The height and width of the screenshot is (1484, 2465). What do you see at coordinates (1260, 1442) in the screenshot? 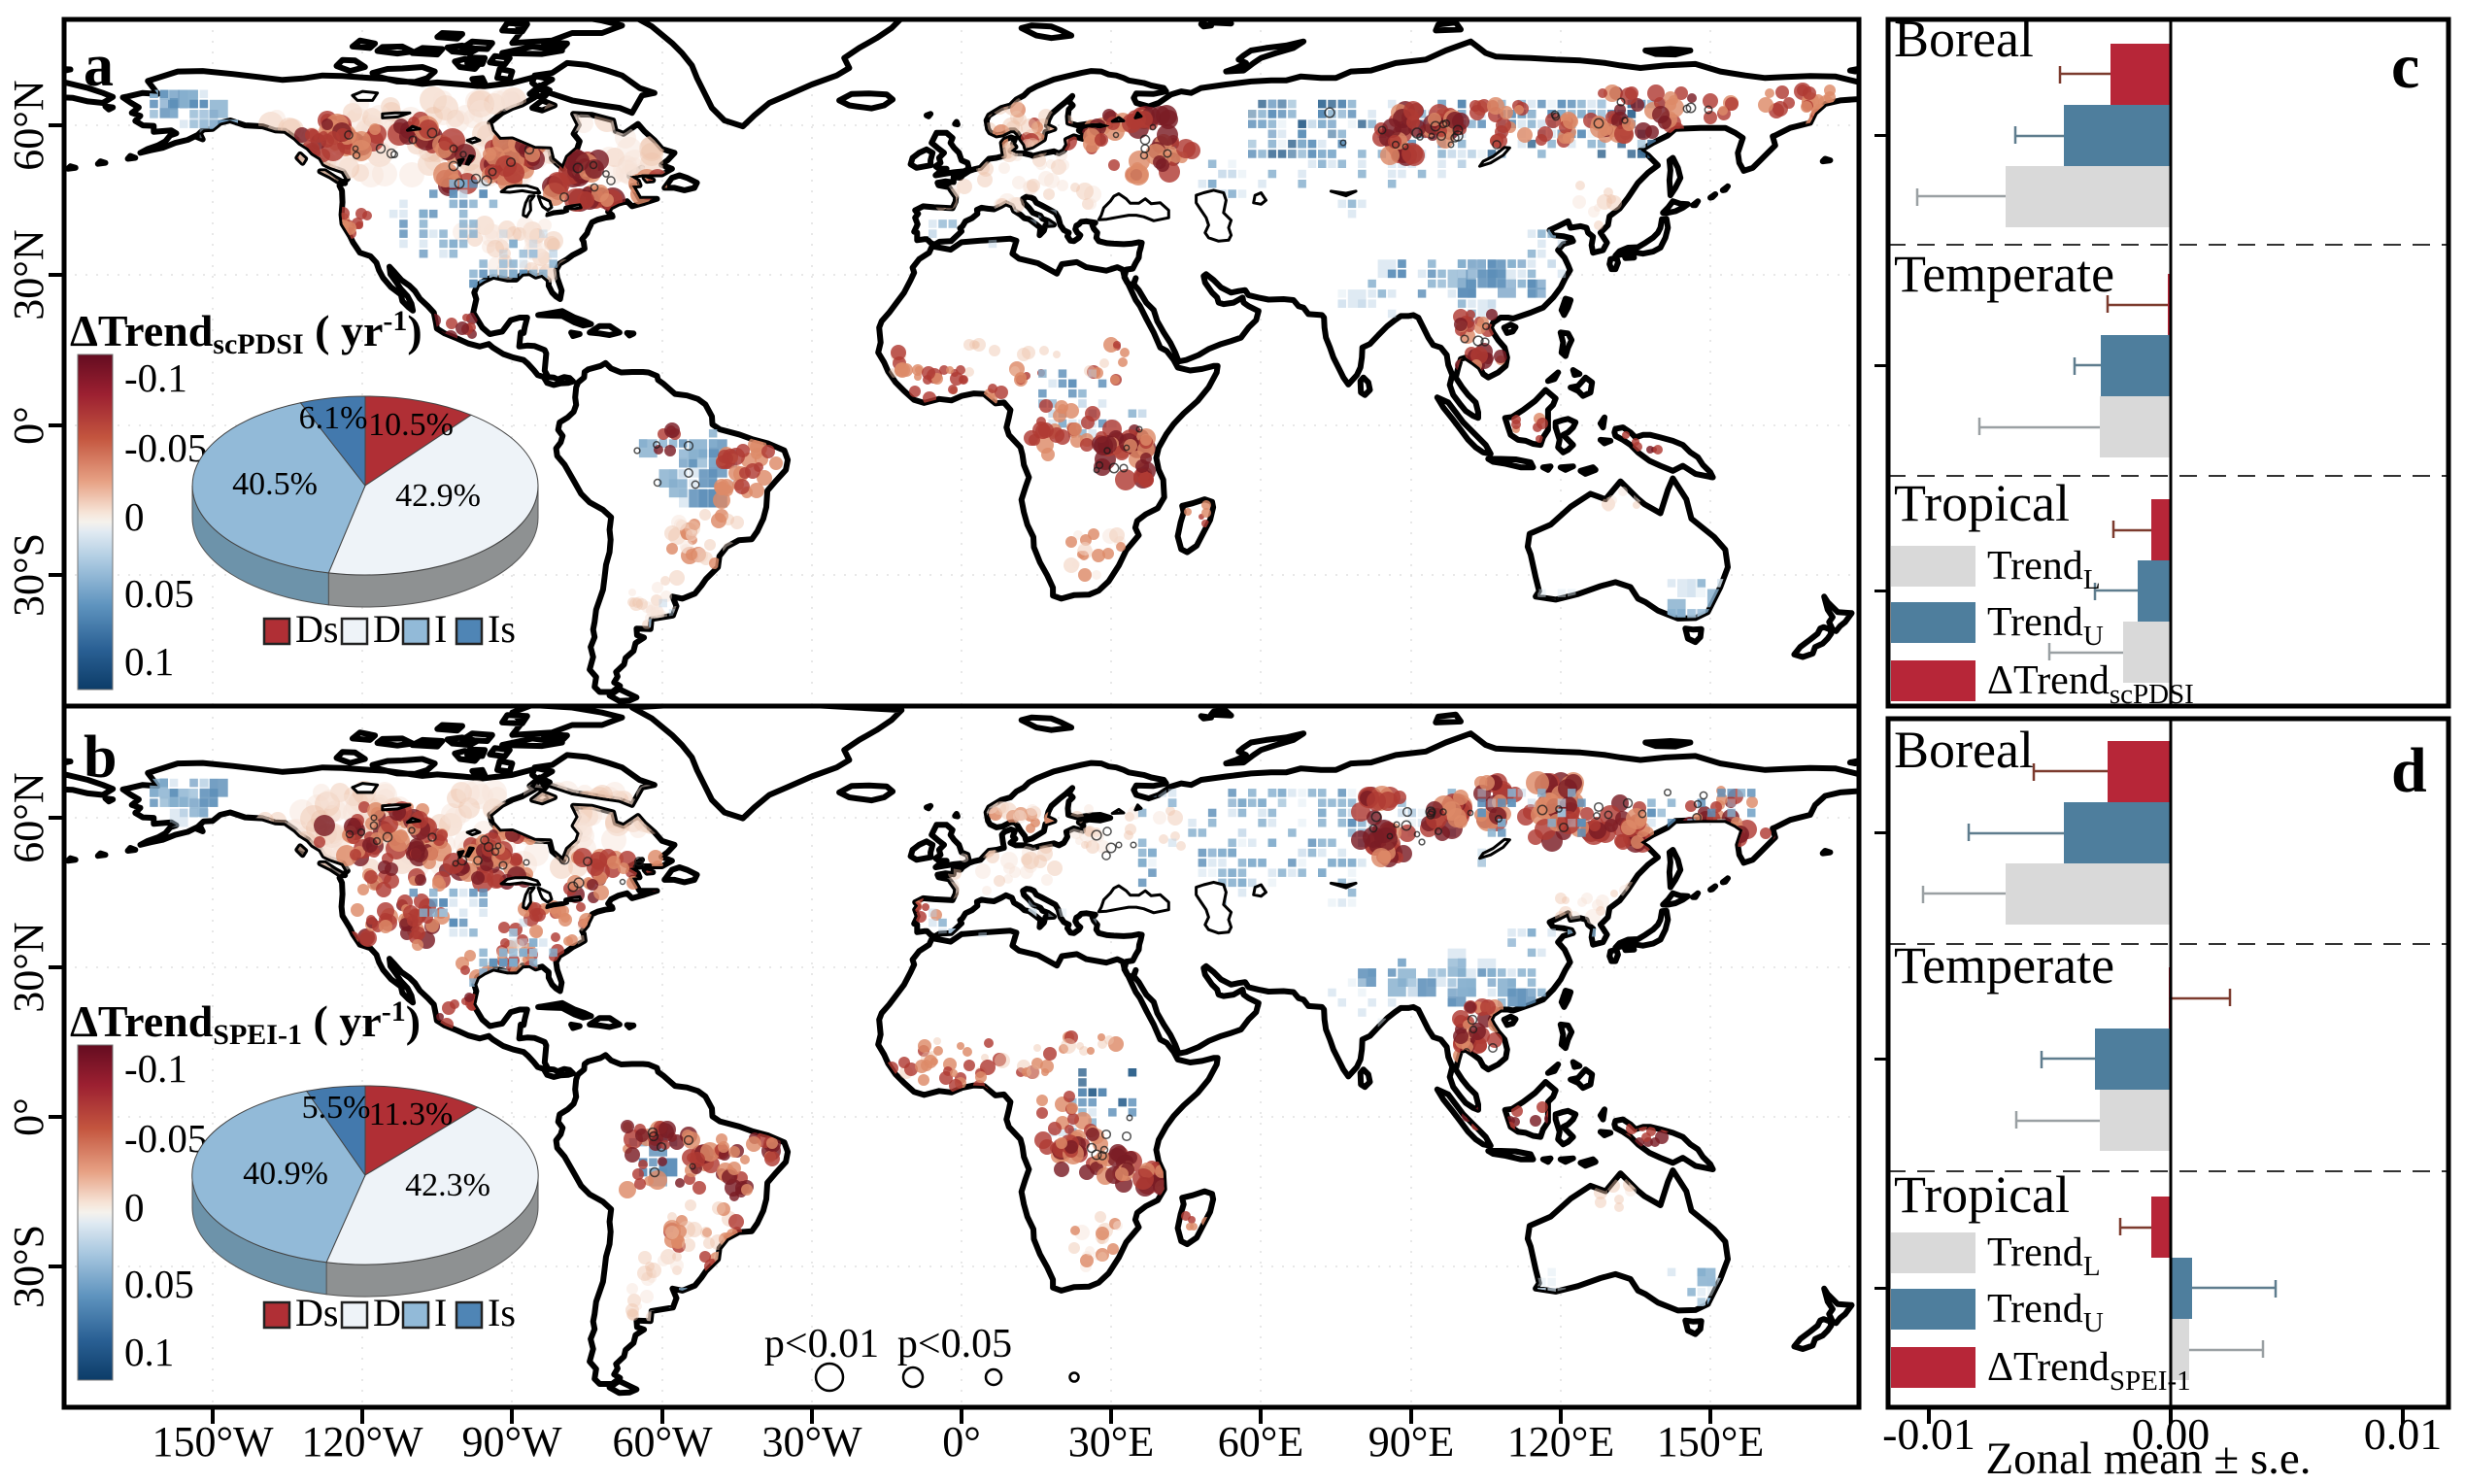
I see `svg-text: 60°E` at bounding box center [1260, 1442].